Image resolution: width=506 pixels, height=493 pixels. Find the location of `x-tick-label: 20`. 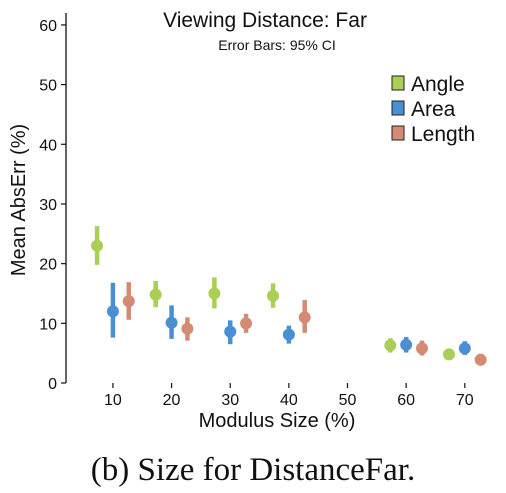

x-tick-label: 20 is located at coordinates (172, 400).